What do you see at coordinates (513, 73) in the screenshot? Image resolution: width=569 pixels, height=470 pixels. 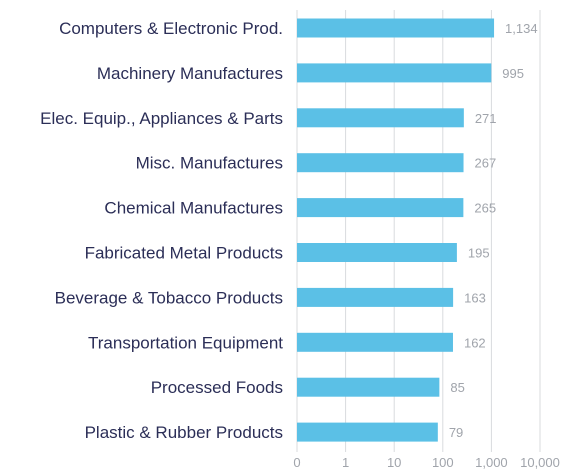 I see `data-label: 995` at bounding box center [513, 73].